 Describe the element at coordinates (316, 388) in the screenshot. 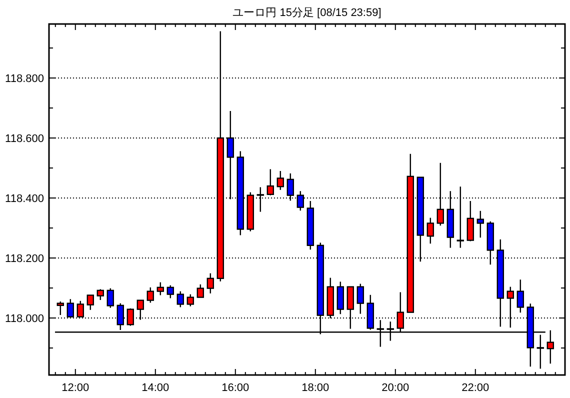

I see `x-tick-label: 18:00` at that location.